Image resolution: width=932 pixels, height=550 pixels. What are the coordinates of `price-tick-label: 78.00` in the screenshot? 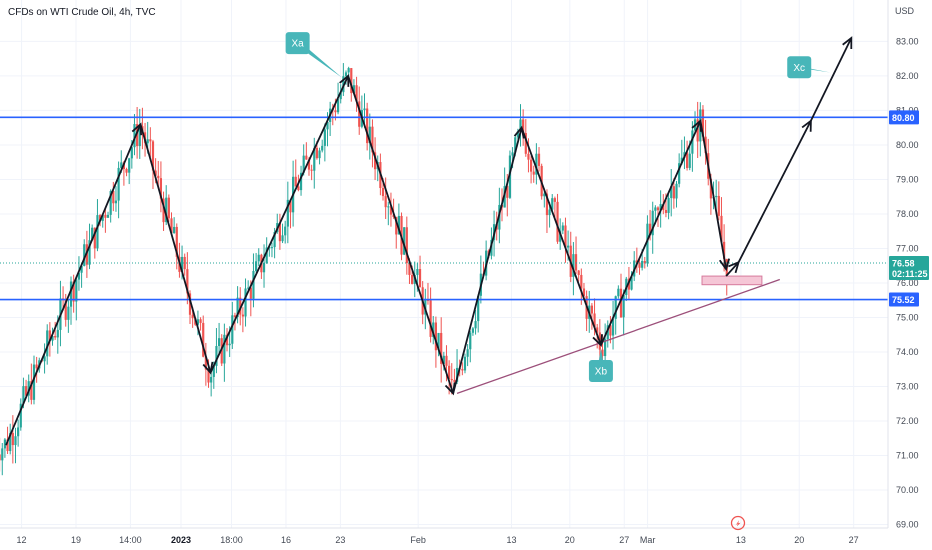 It's located at (907, 214).